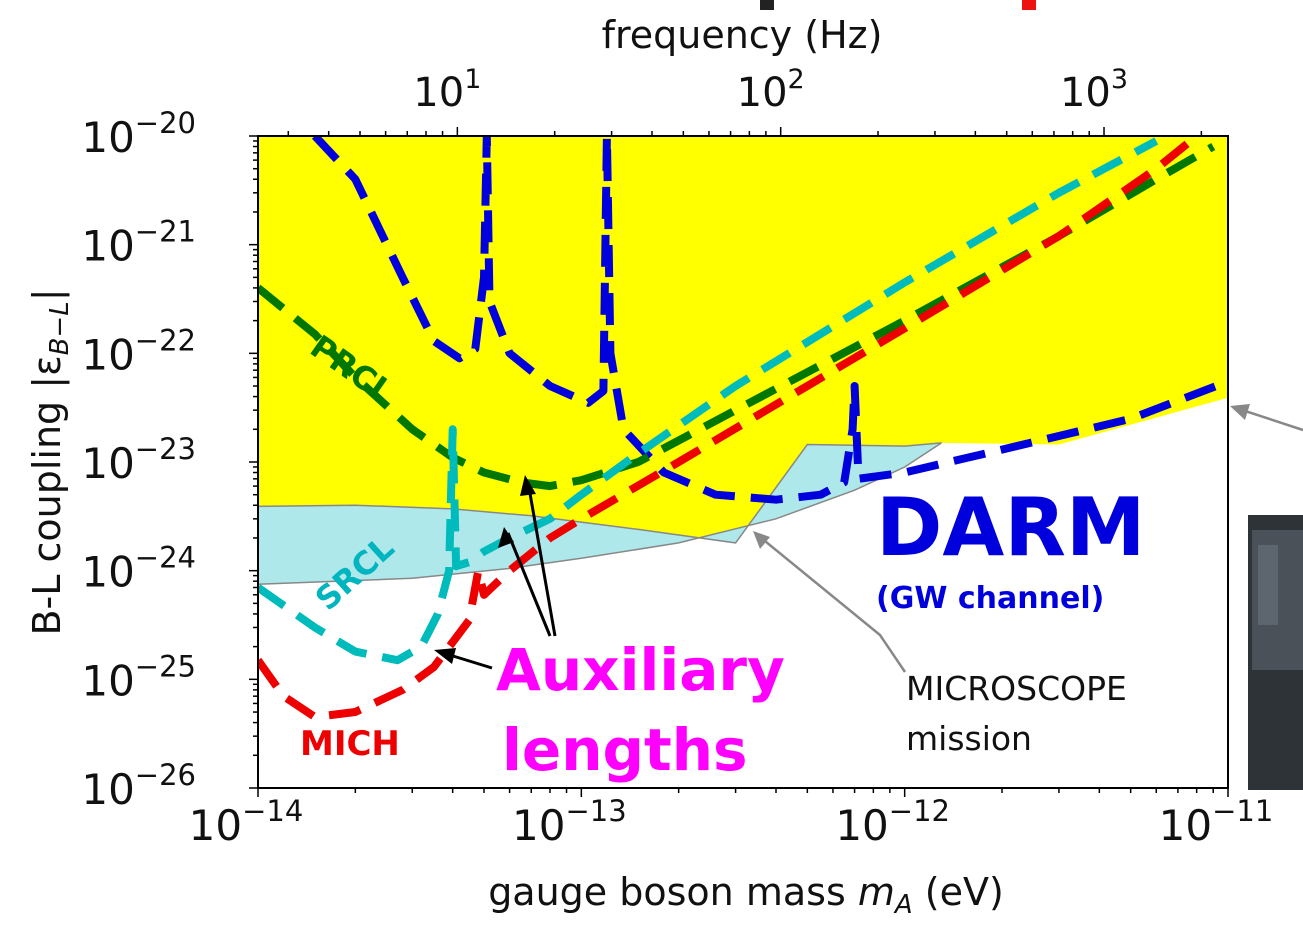 The image size is (1303, 931). I want to click on x-tick-label: 10−13, so click(569, 822).